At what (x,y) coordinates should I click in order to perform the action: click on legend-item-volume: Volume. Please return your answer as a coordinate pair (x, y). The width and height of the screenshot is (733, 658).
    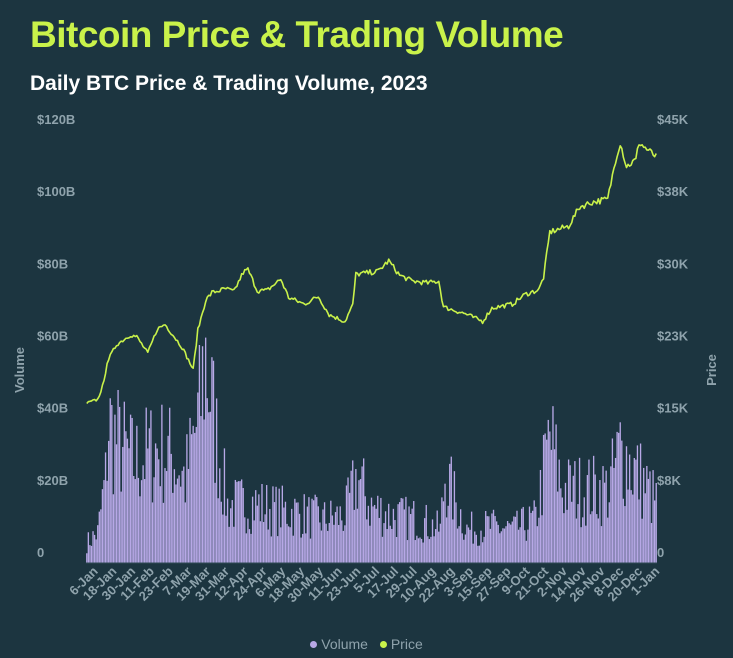
    Looking at the image, I should click on (339, 644).